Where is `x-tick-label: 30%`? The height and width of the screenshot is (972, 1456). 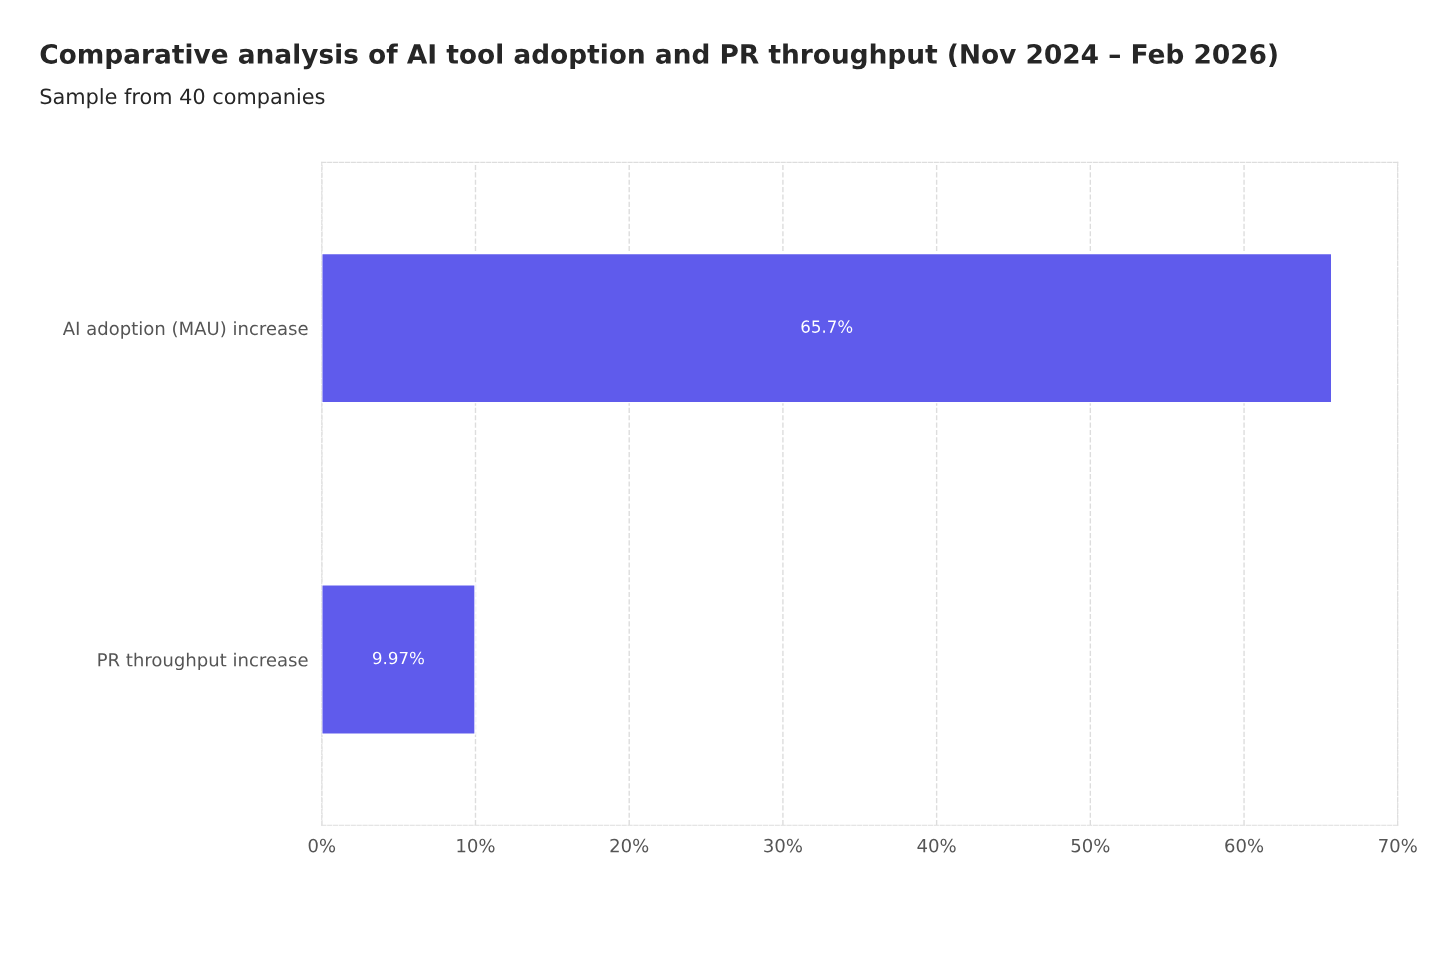 x-tick-label: 30% is located at coordinates (783, 845).